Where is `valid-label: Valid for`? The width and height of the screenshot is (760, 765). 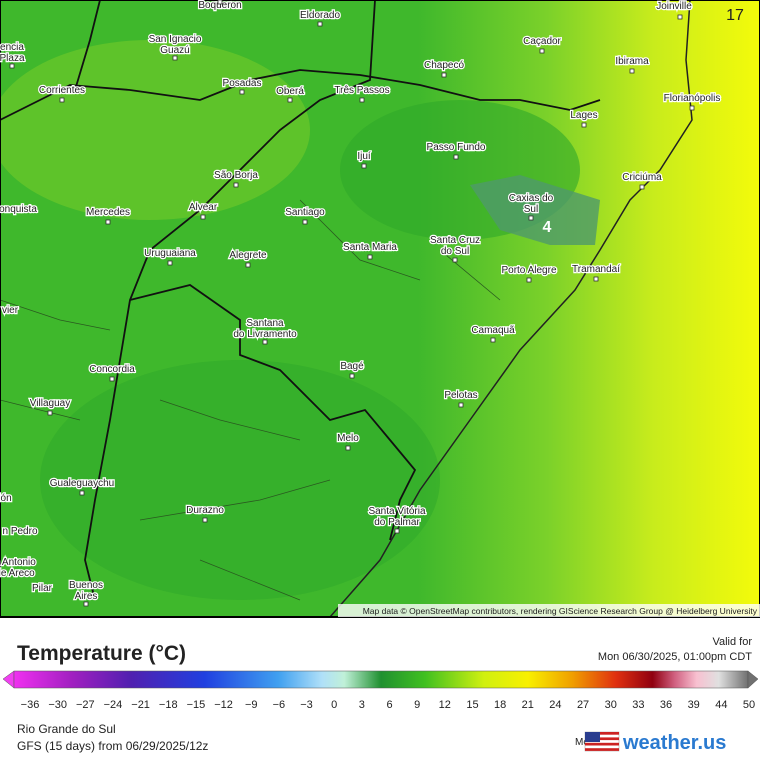
valid-label: Valid for is located at coordinates (732, 642).